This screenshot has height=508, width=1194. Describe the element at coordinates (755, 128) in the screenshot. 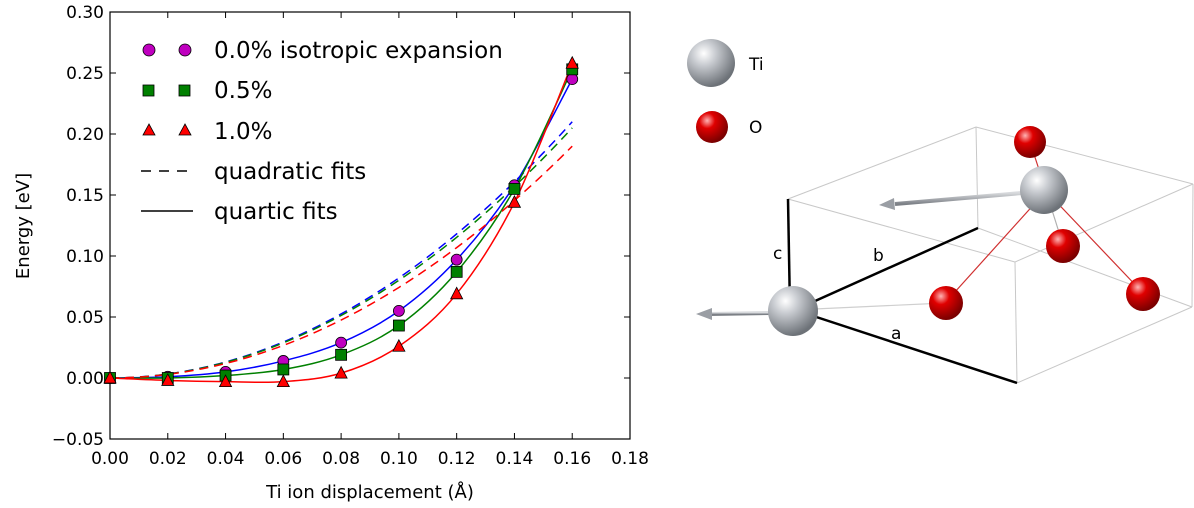

I see `o-legend-label: O` at that location.